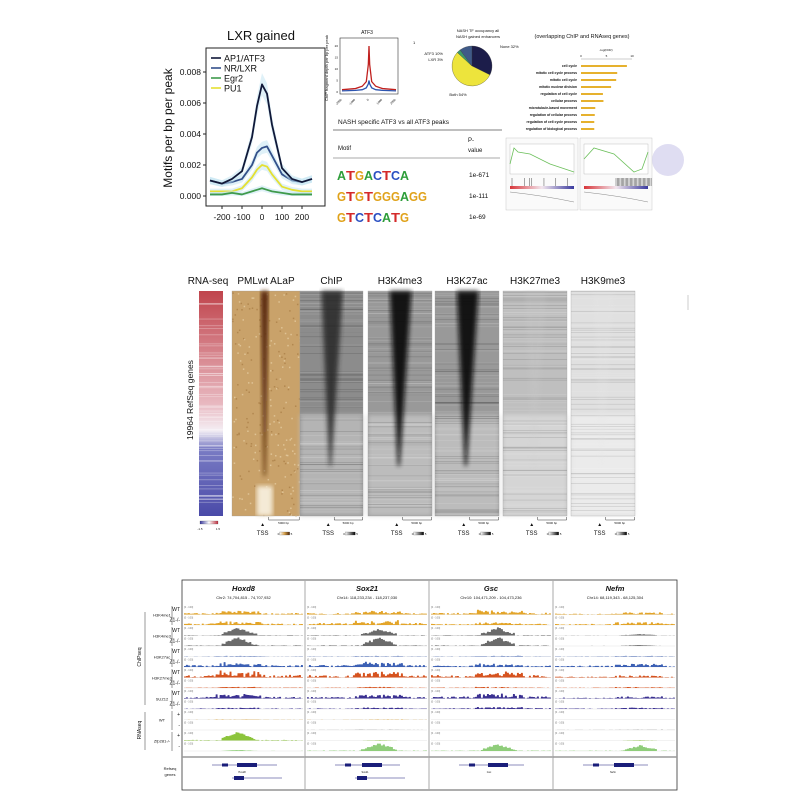 The width and height of the screenshot is (800, 800). I want to click on gene-name: Nefm, so click(615, 588).